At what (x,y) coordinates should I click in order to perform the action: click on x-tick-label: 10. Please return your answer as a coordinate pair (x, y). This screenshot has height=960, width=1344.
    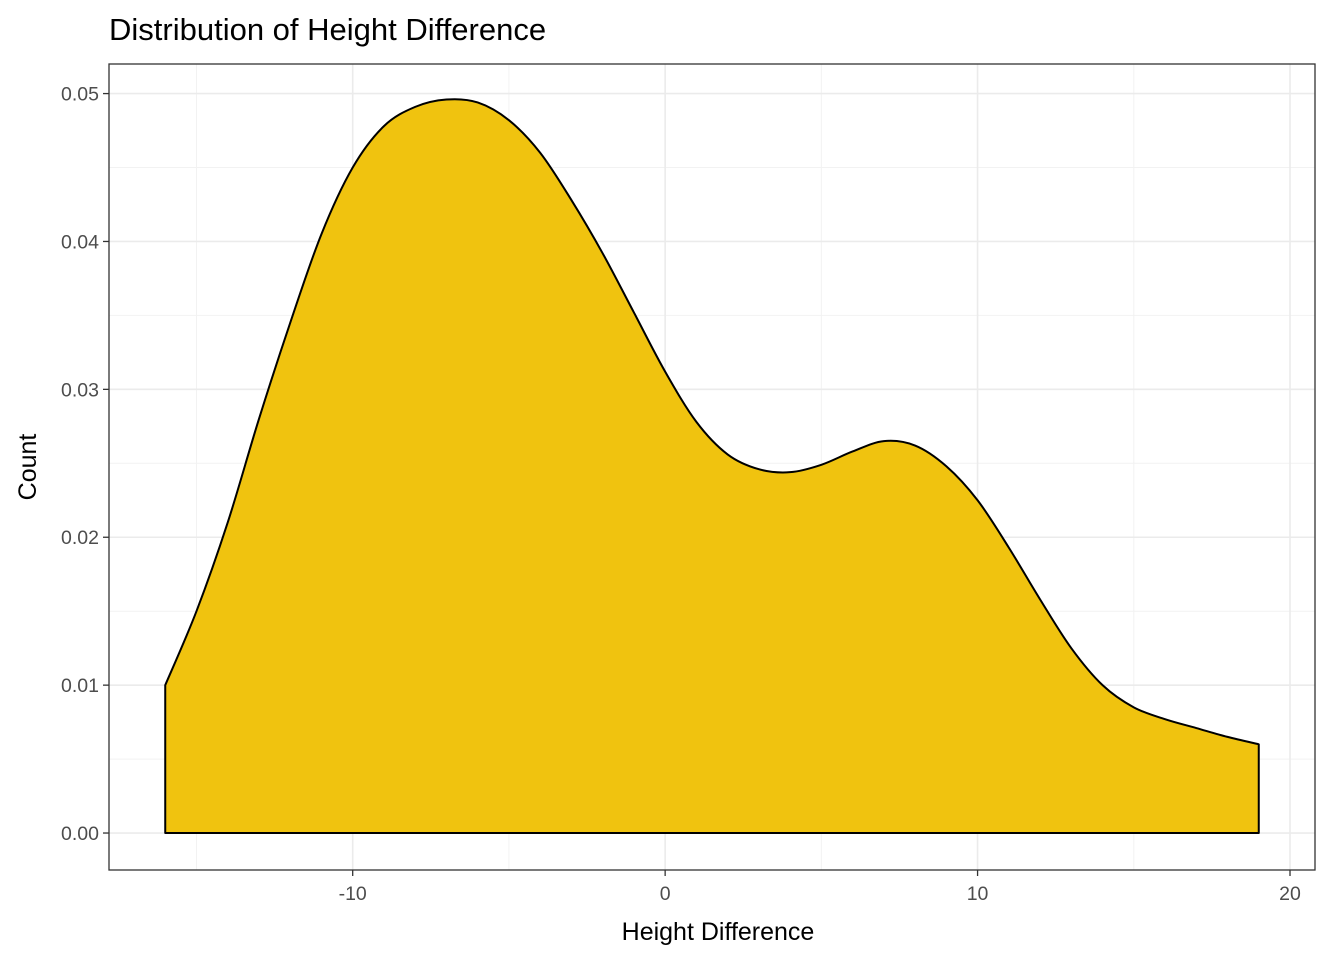
    Looking at the image, I should click on (978, 894).